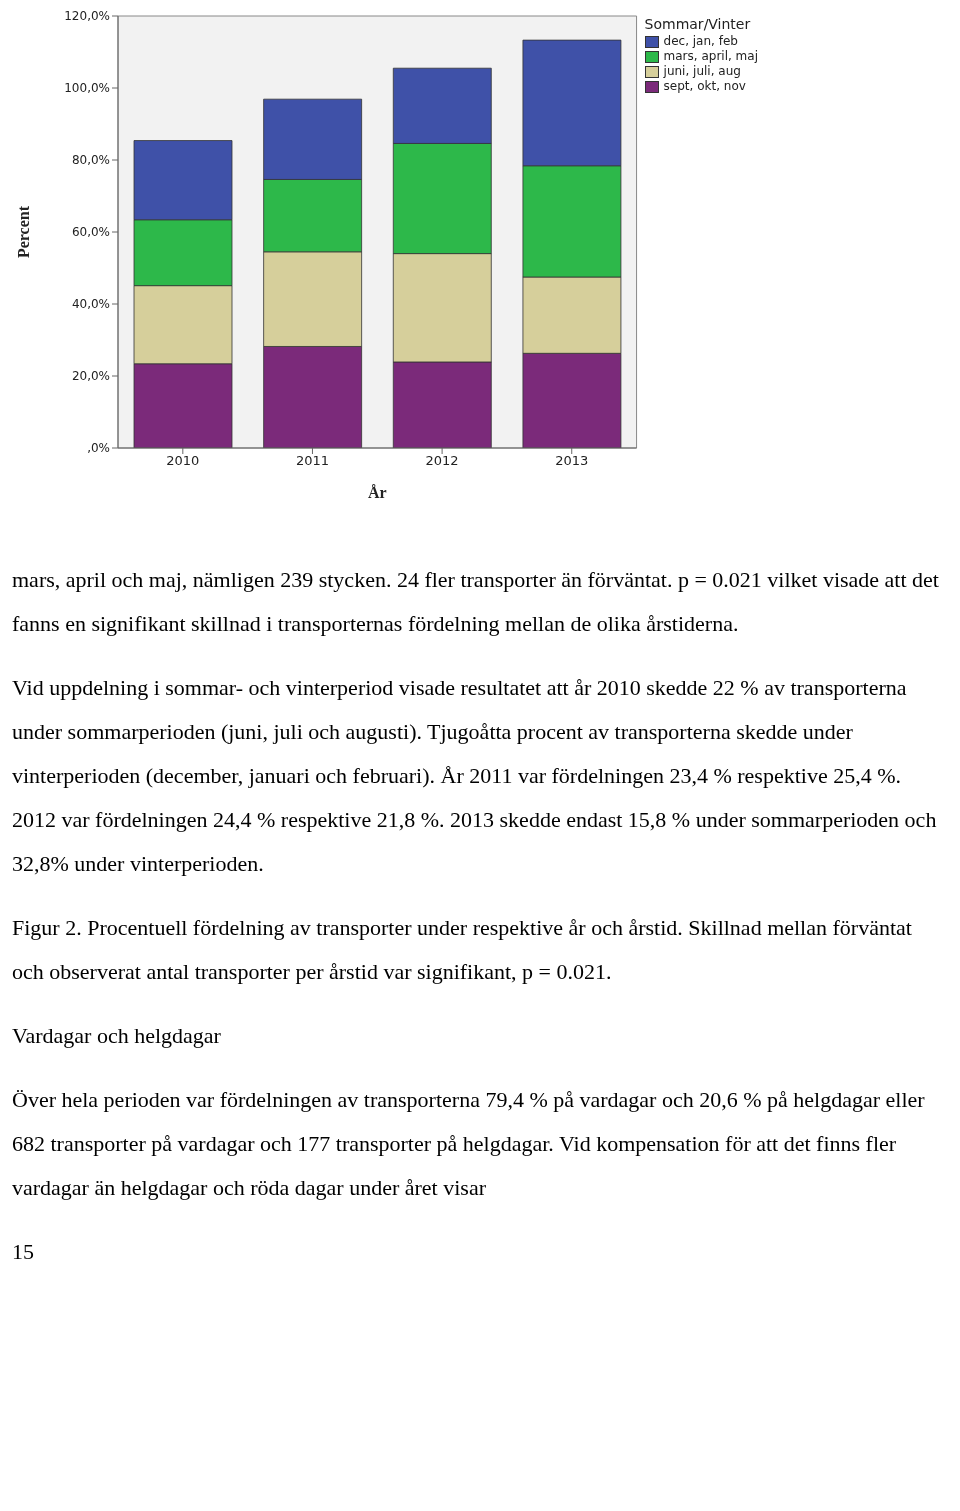 The image size is (960, 1511). I want to click on legend-label: sept, okt, nov, so click(704, 86).